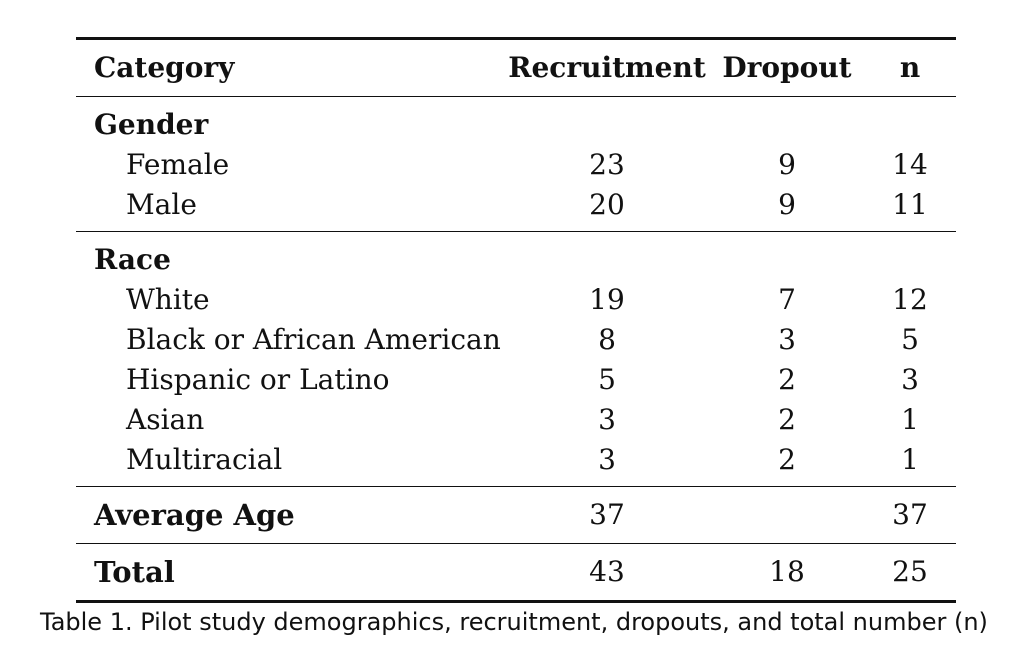 The image size is (1036, 662). Describe the element at coordinates (607, 164) in the screenshot. I see `recruitment-cell: 23` at that location.